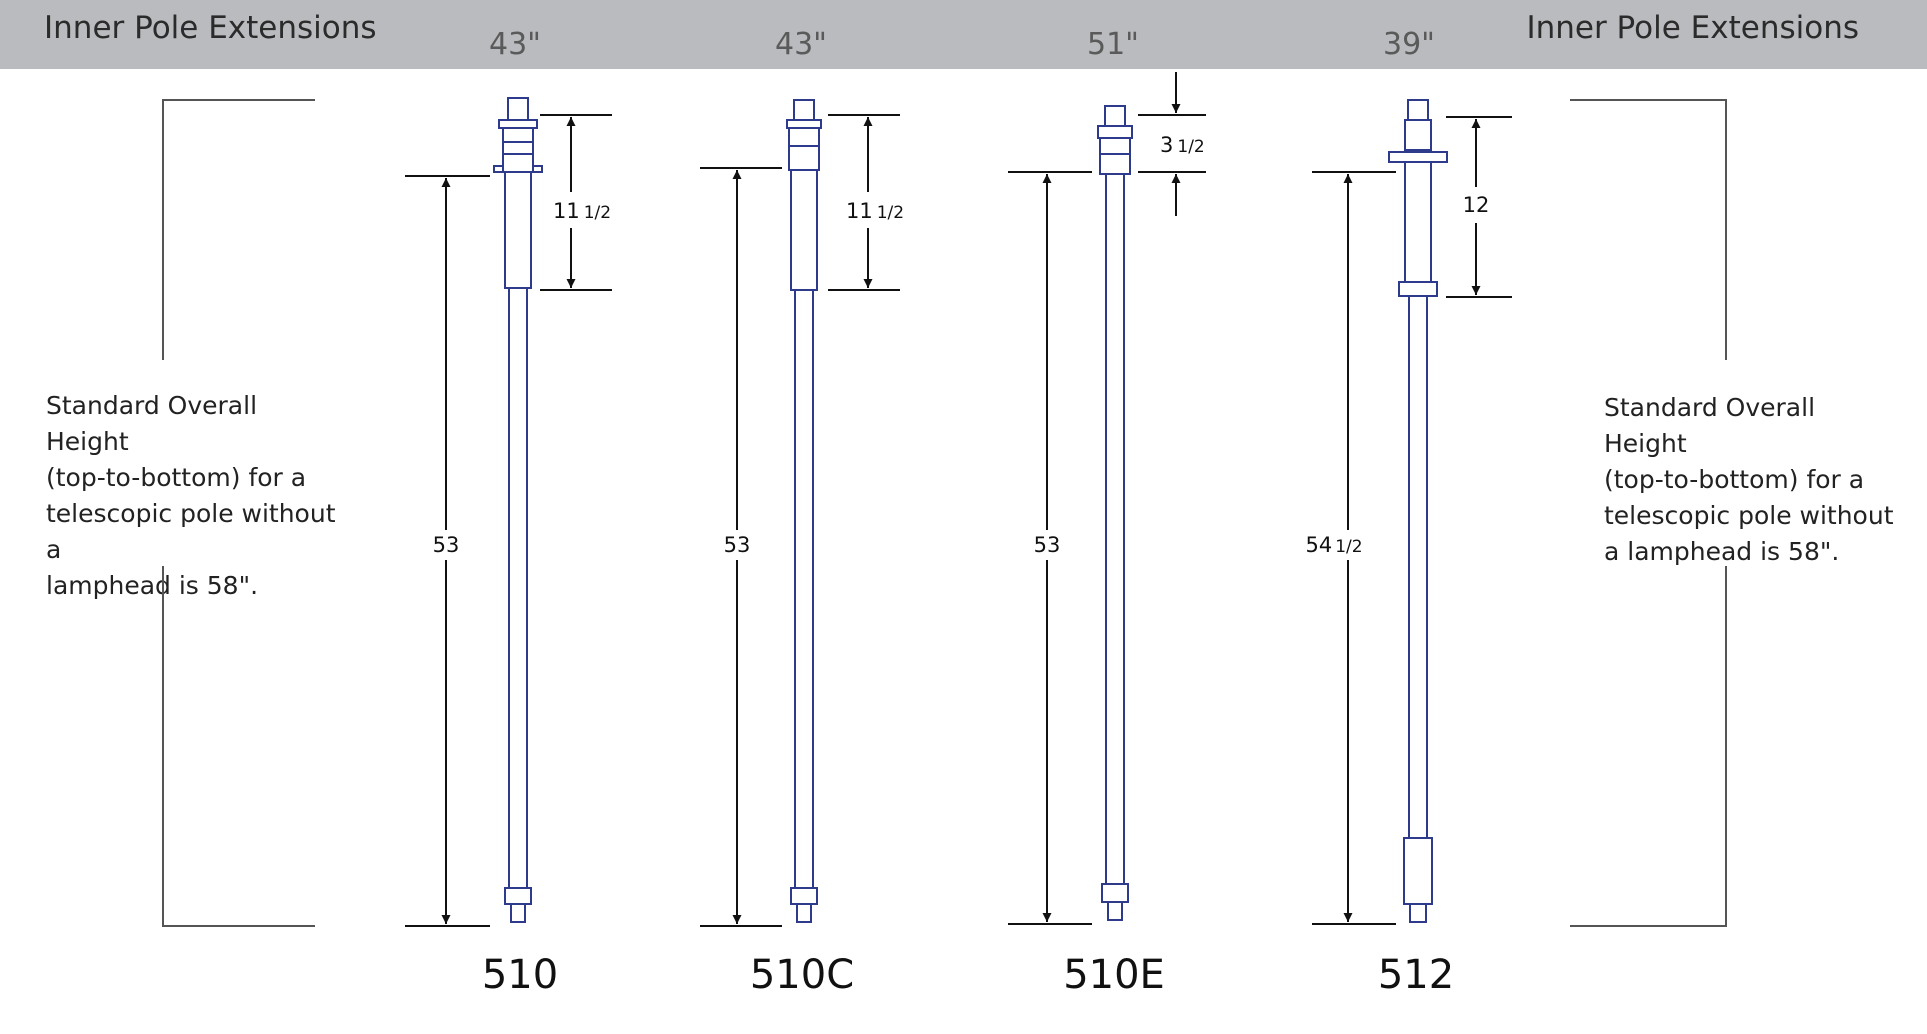 This screenshot has width=1927, height=1034. I want to click on header-bar, so click(963, 34).